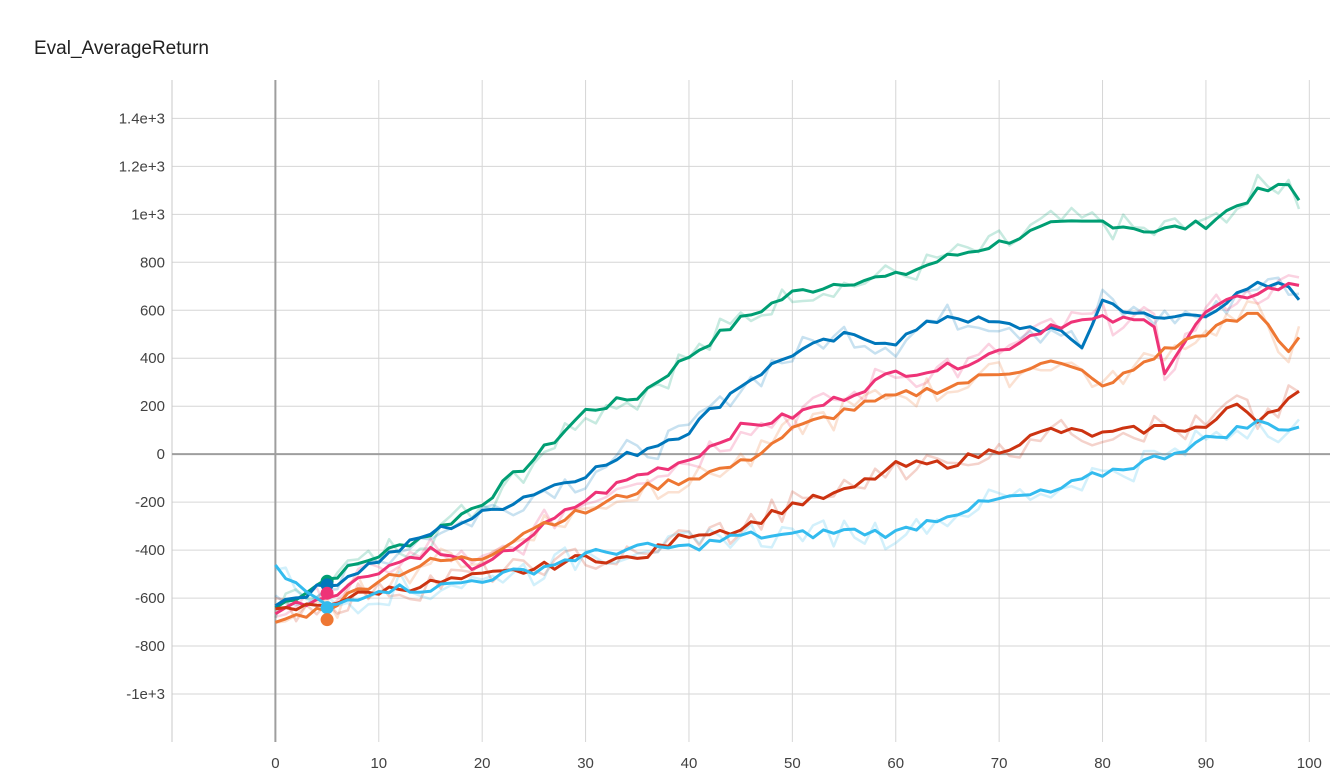 The width and height of the screenshot is (1330, 780). Describe the element at coordinates (150, 550) in the screenshot. I see `y-tick-label-3: -400` at that location.